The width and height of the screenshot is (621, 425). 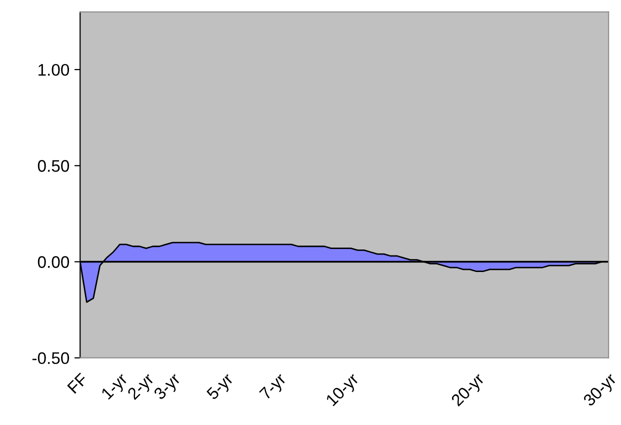 I want to click on y-tick-label: 0.50, so click(x=54, y=166).